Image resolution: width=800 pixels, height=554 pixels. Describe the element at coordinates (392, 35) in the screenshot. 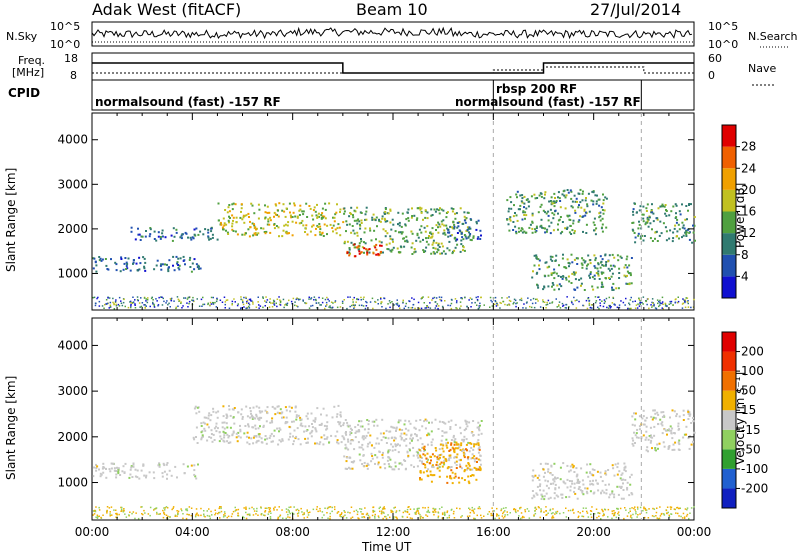

I see `nsky-trace` at that location.